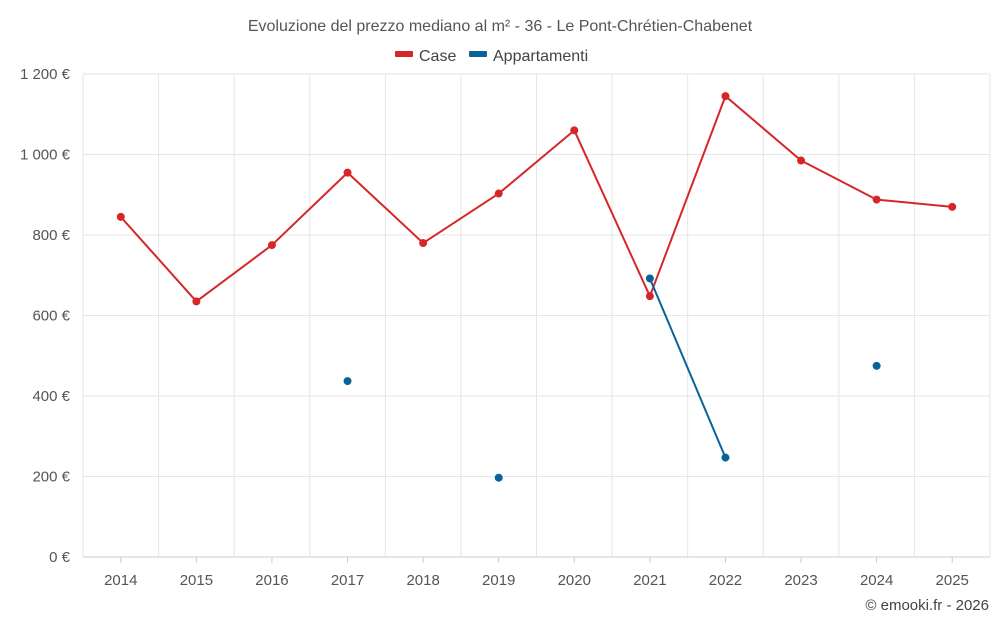 This screenshot has height=625, width=1000. What do you see at coordinates (649, 580) in the screenshot?
I see `x-tick-label: 2021` at bounding box center [649, 580].